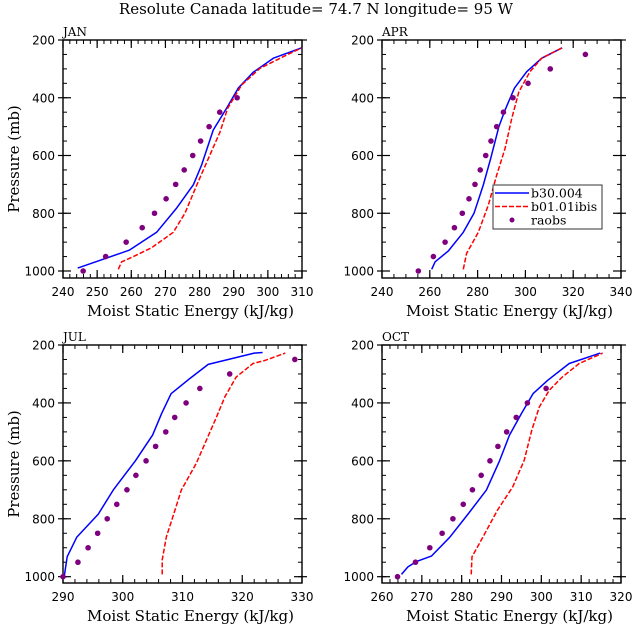 The image size is (633, 629). I want to click on panel-label: JAN, so click(74, 32).